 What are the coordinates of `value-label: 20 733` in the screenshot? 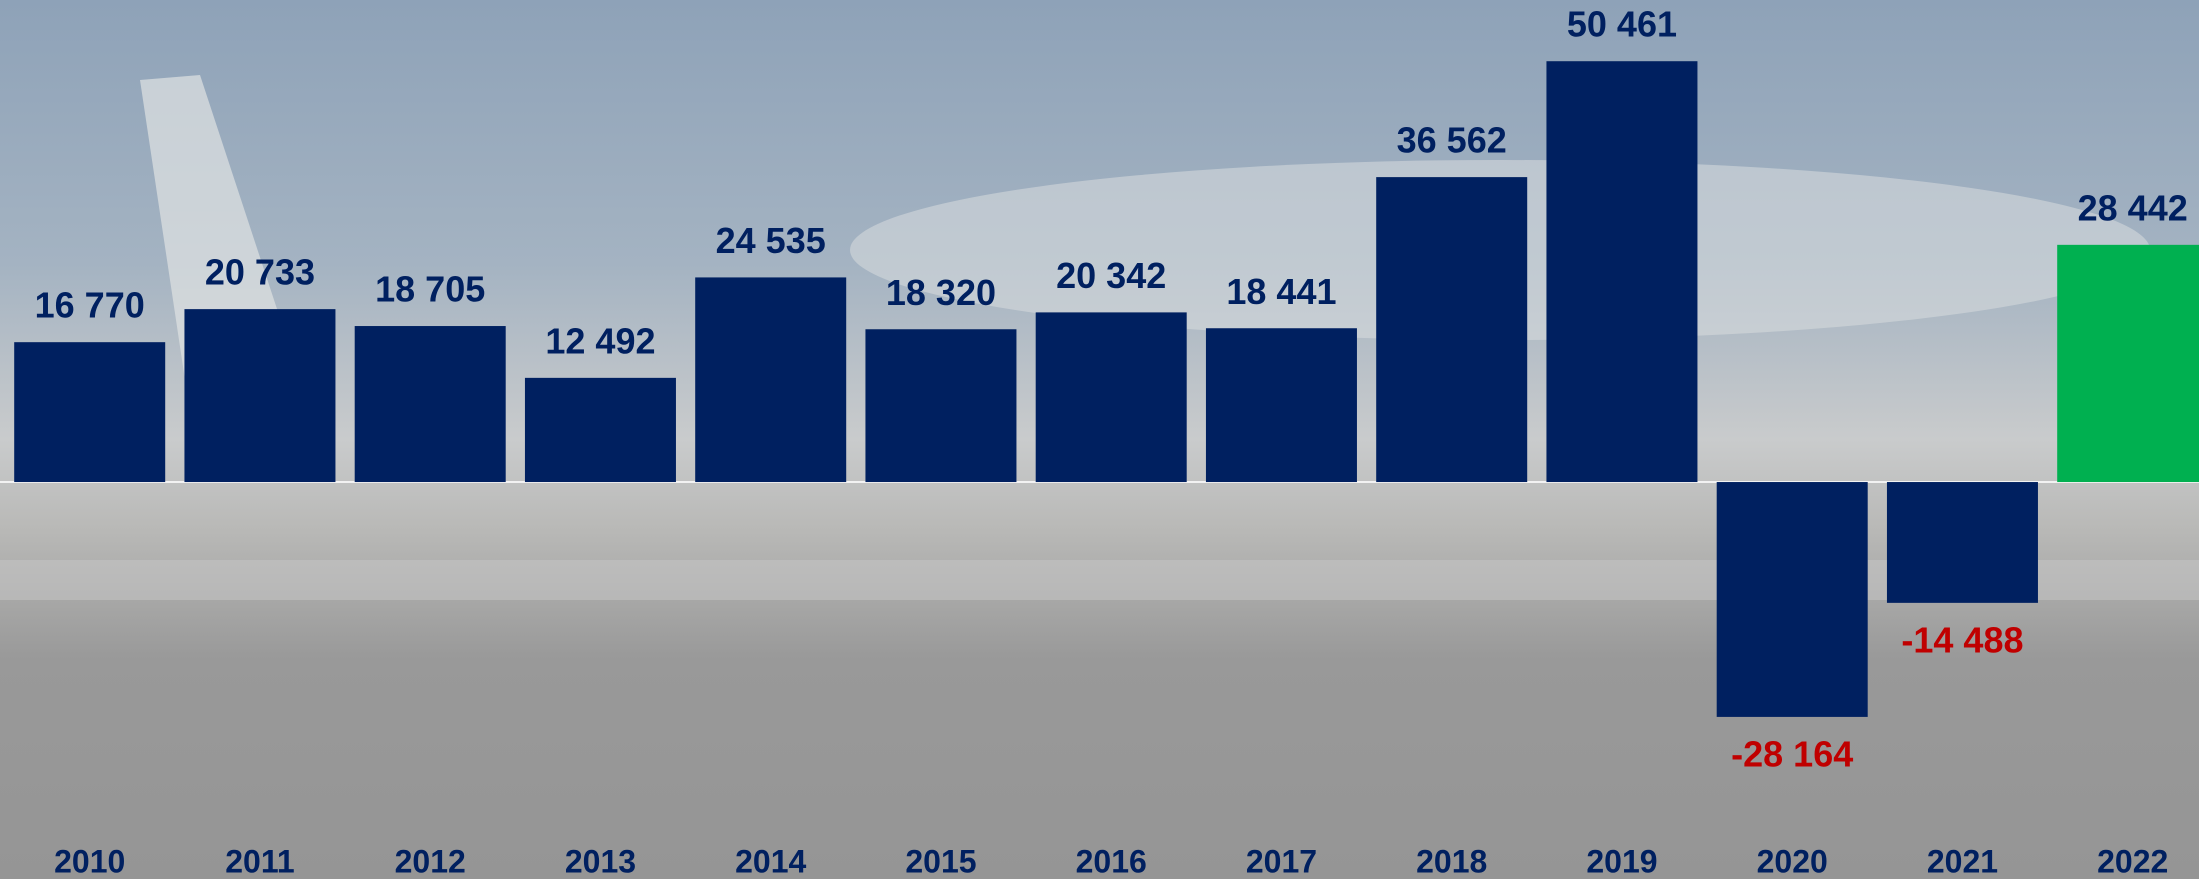 It's located at (260, 272).